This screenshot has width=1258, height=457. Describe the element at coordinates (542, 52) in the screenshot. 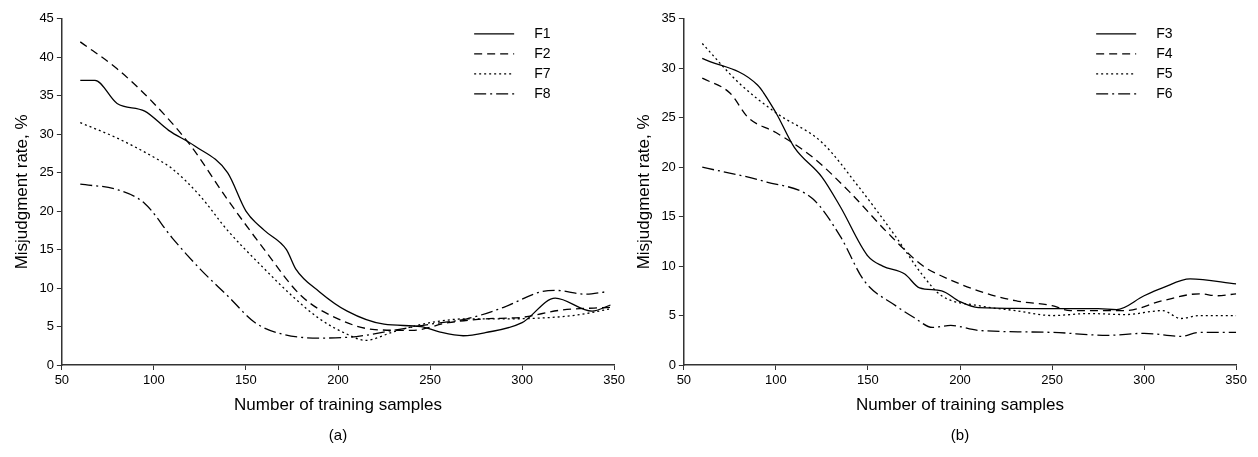

I see `legend-label: F2` at that location.